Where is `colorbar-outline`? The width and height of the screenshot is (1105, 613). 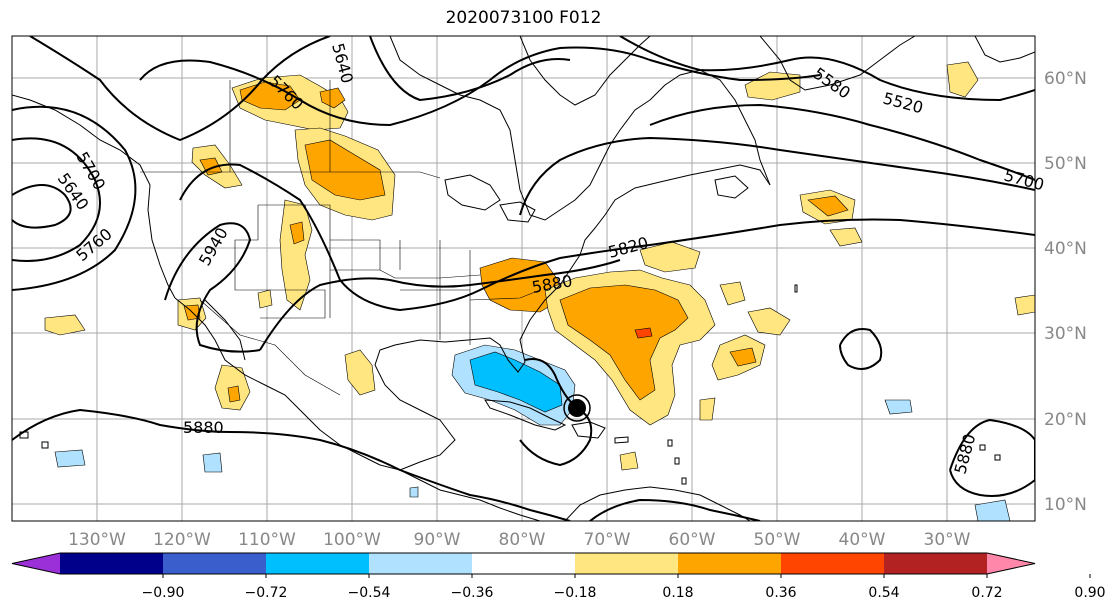
colorbar-outline is located at coordinates (523, 563).